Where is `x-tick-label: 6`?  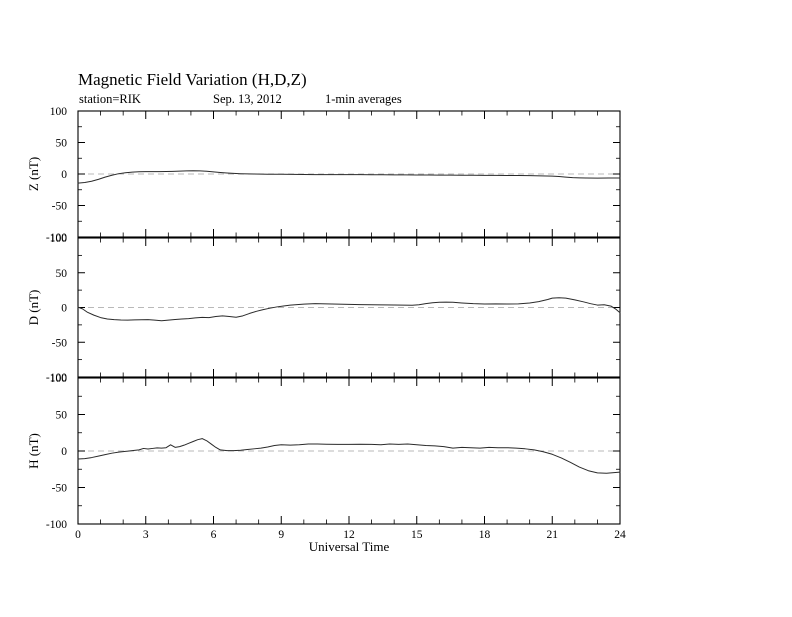 x-tick-label: 6 is located at coordinates (214, 535).